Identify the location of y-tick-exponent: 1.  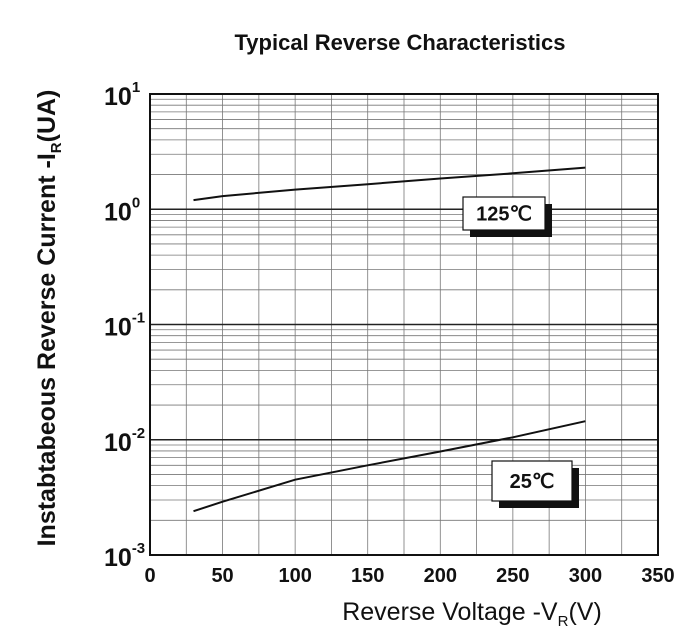
(136, 87).